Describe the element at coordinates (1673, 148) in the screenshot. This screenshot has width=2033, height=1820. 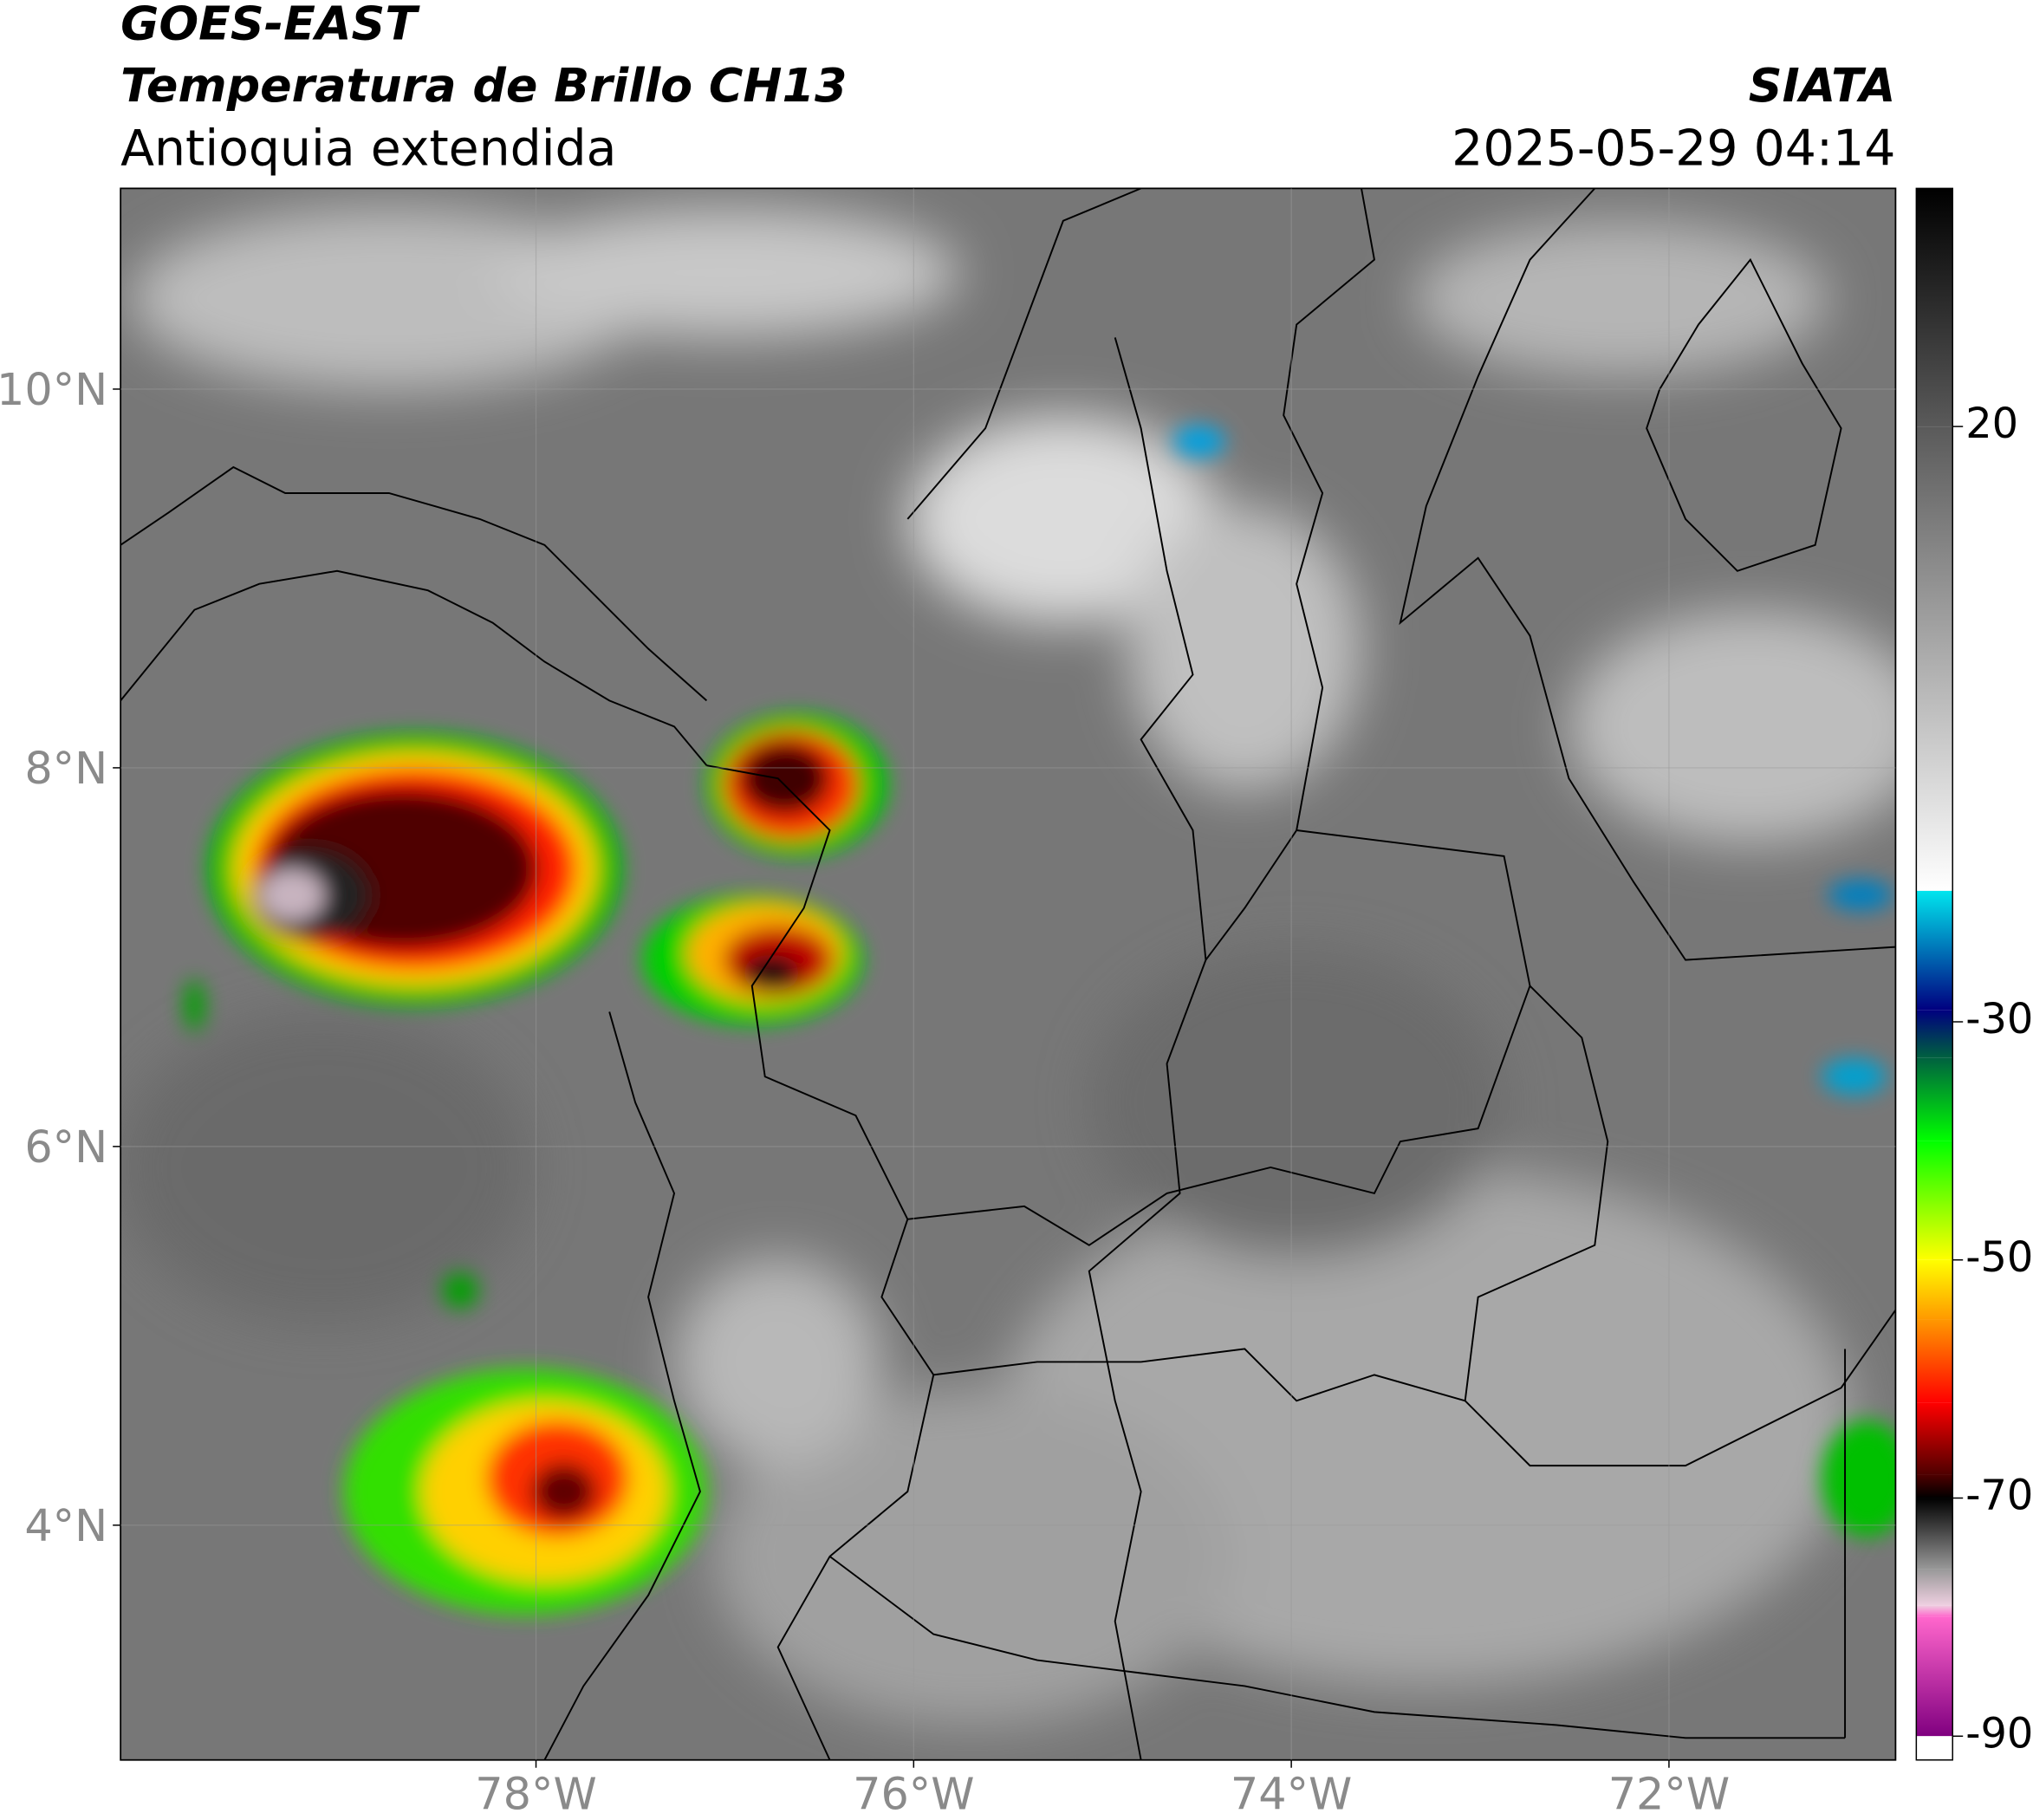
I see `timestamp: 2025-05-29 04:14` at that location.